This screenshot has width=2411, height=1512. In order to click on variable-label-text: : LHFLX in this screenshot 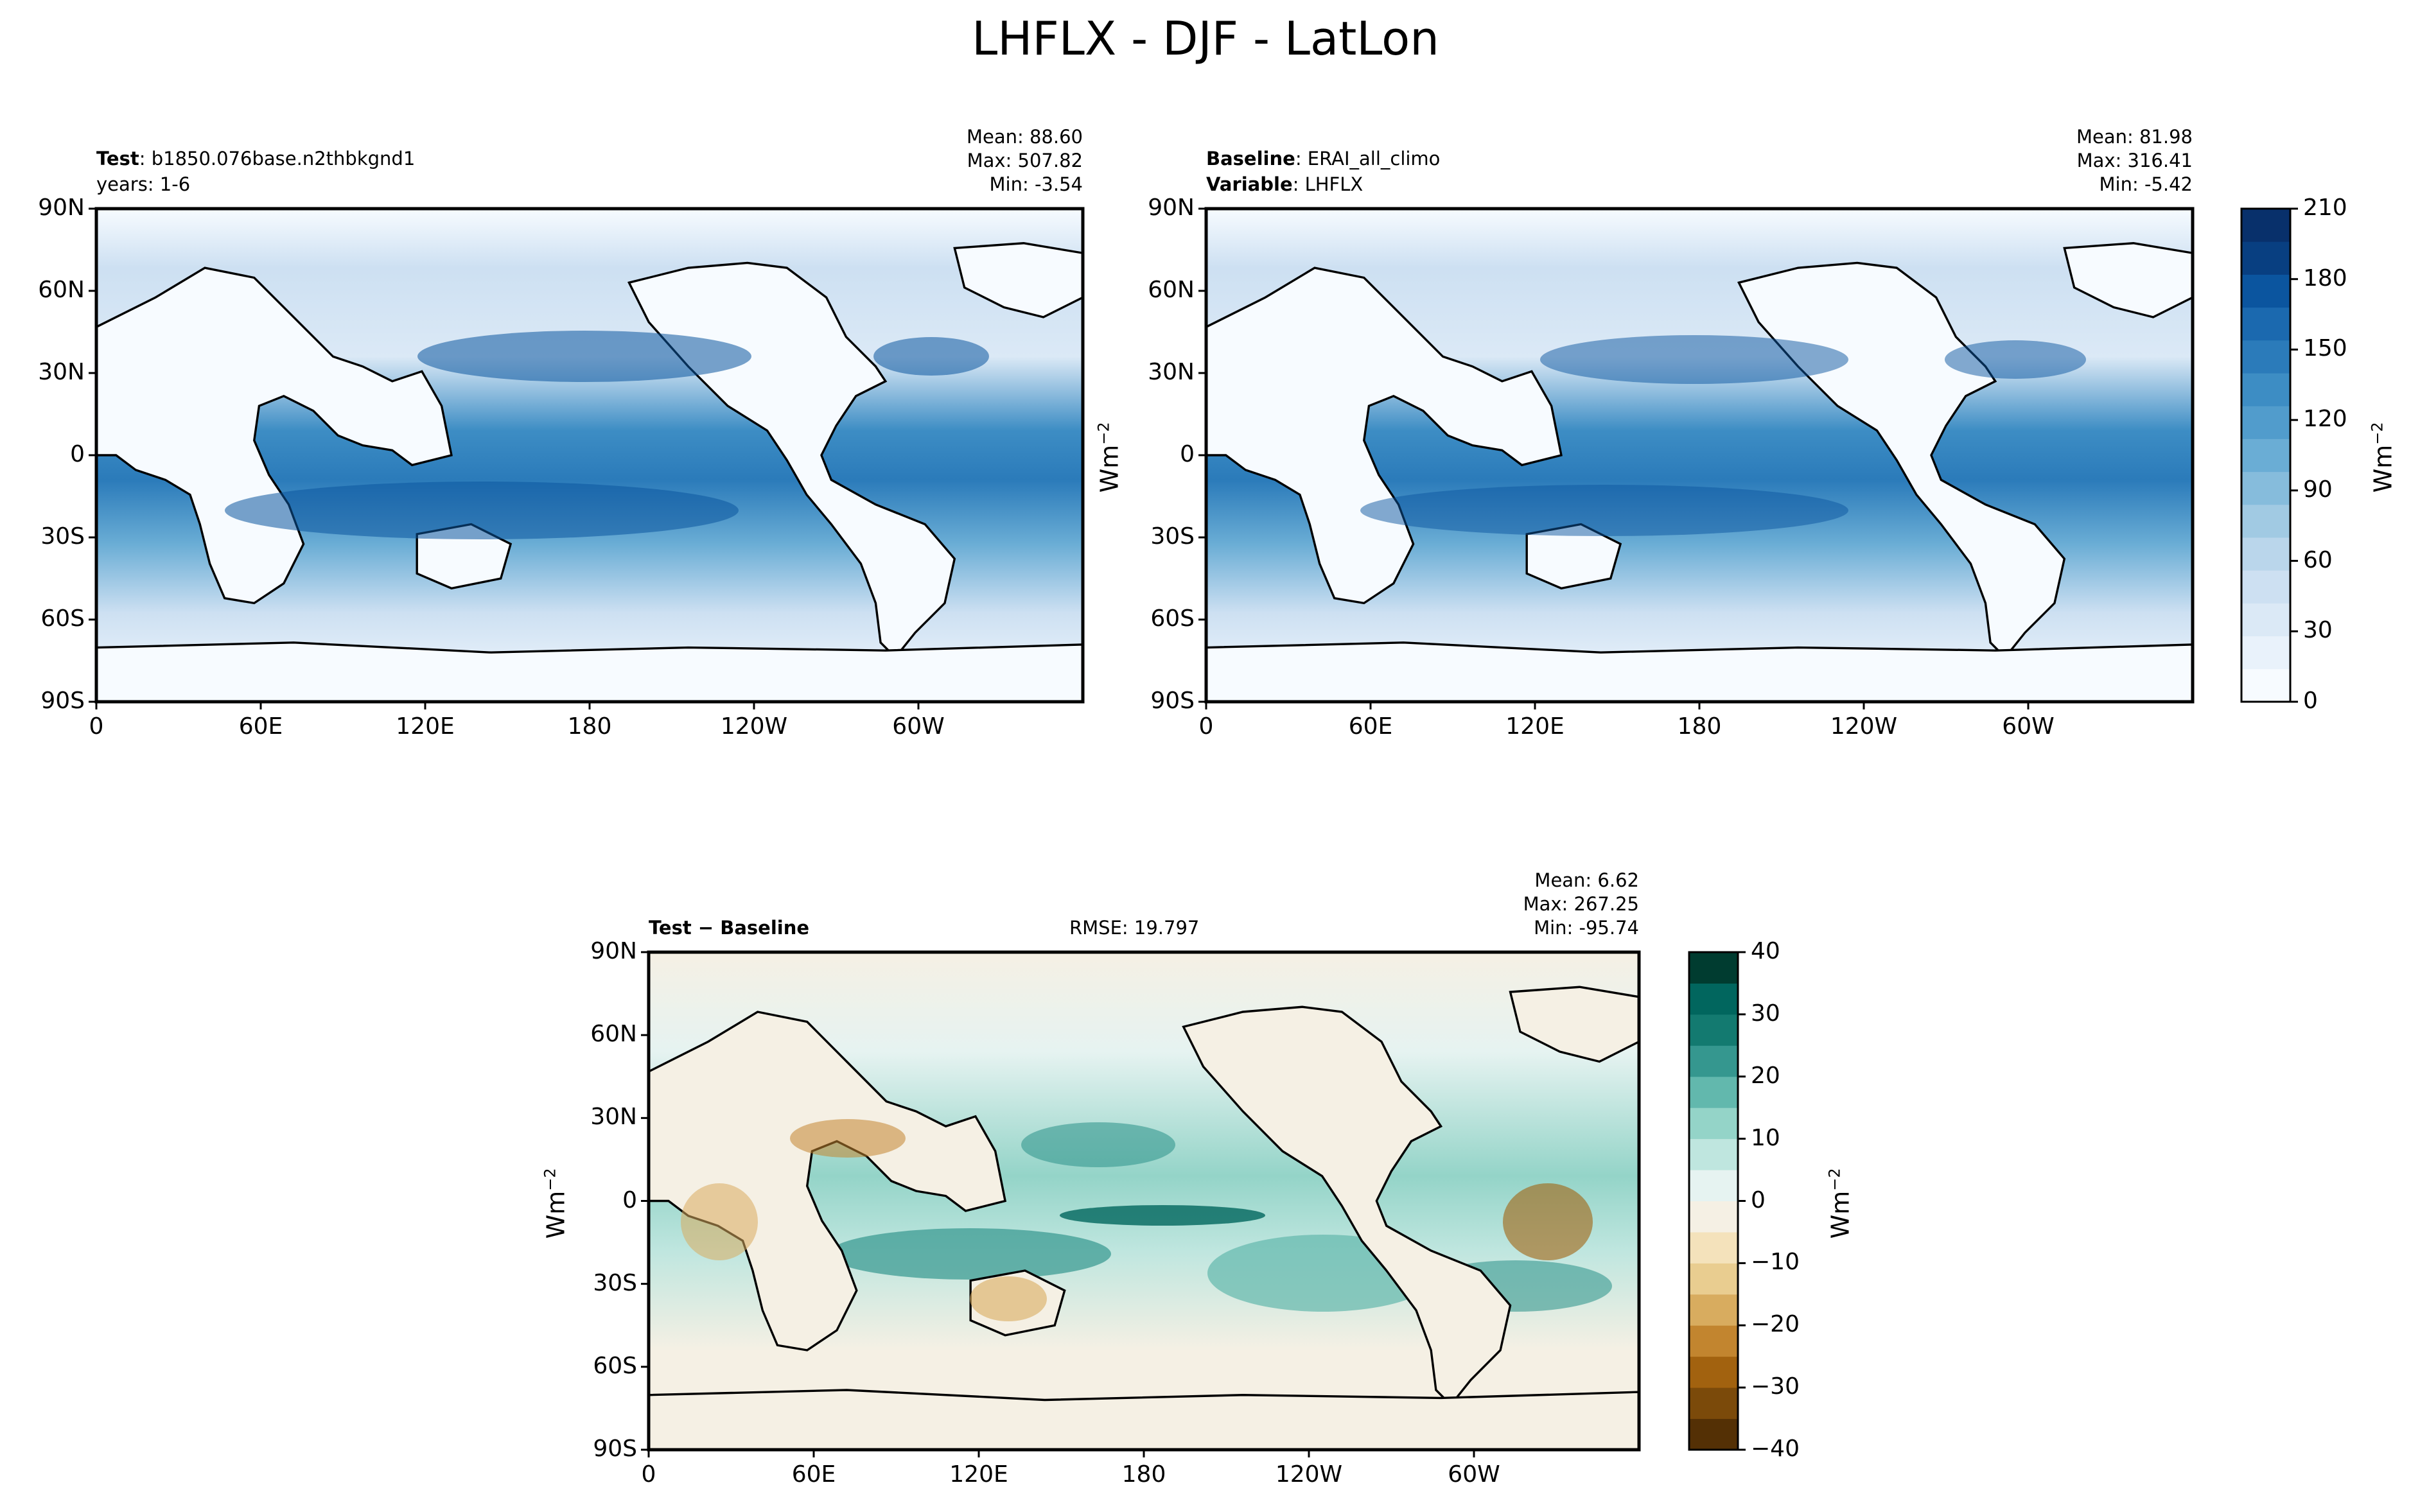, I will do `click(1327, 184)`.